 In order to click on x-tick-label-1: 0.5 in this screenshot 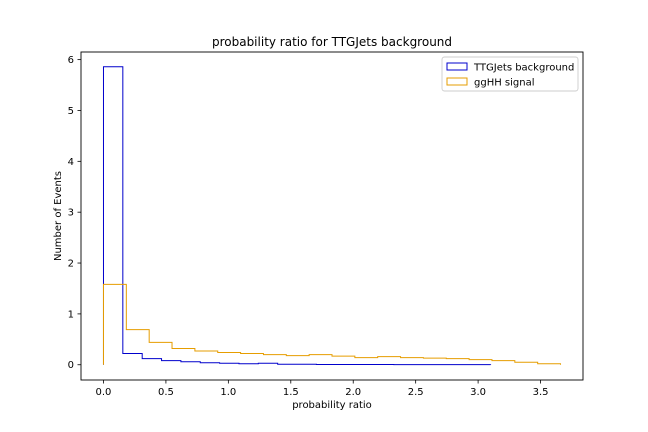, I will do `click(166, 392)`.